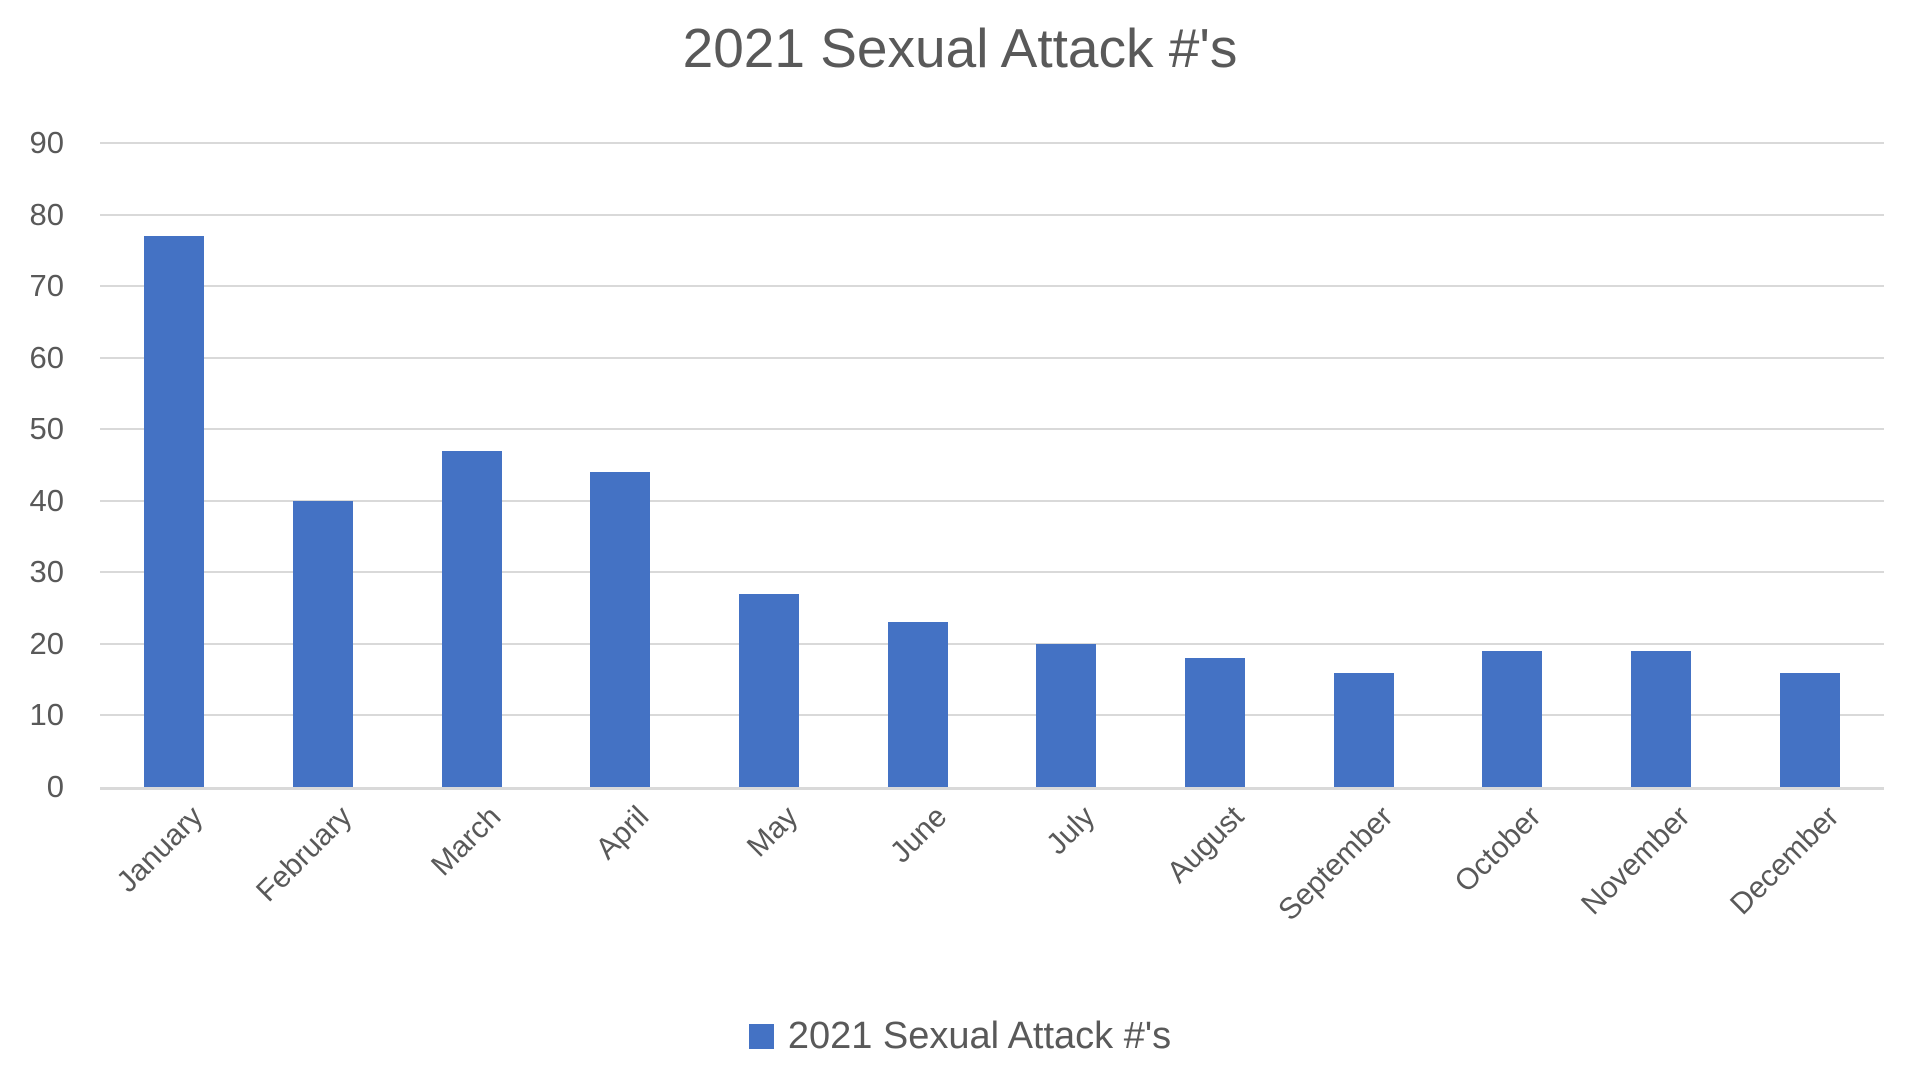 Image resolution: width=1920 pixels, height=1080 pixels. What do you see at coordinates (918, 704) in the screenshot?
I see `bar-june` at bounding box center [918, 704].